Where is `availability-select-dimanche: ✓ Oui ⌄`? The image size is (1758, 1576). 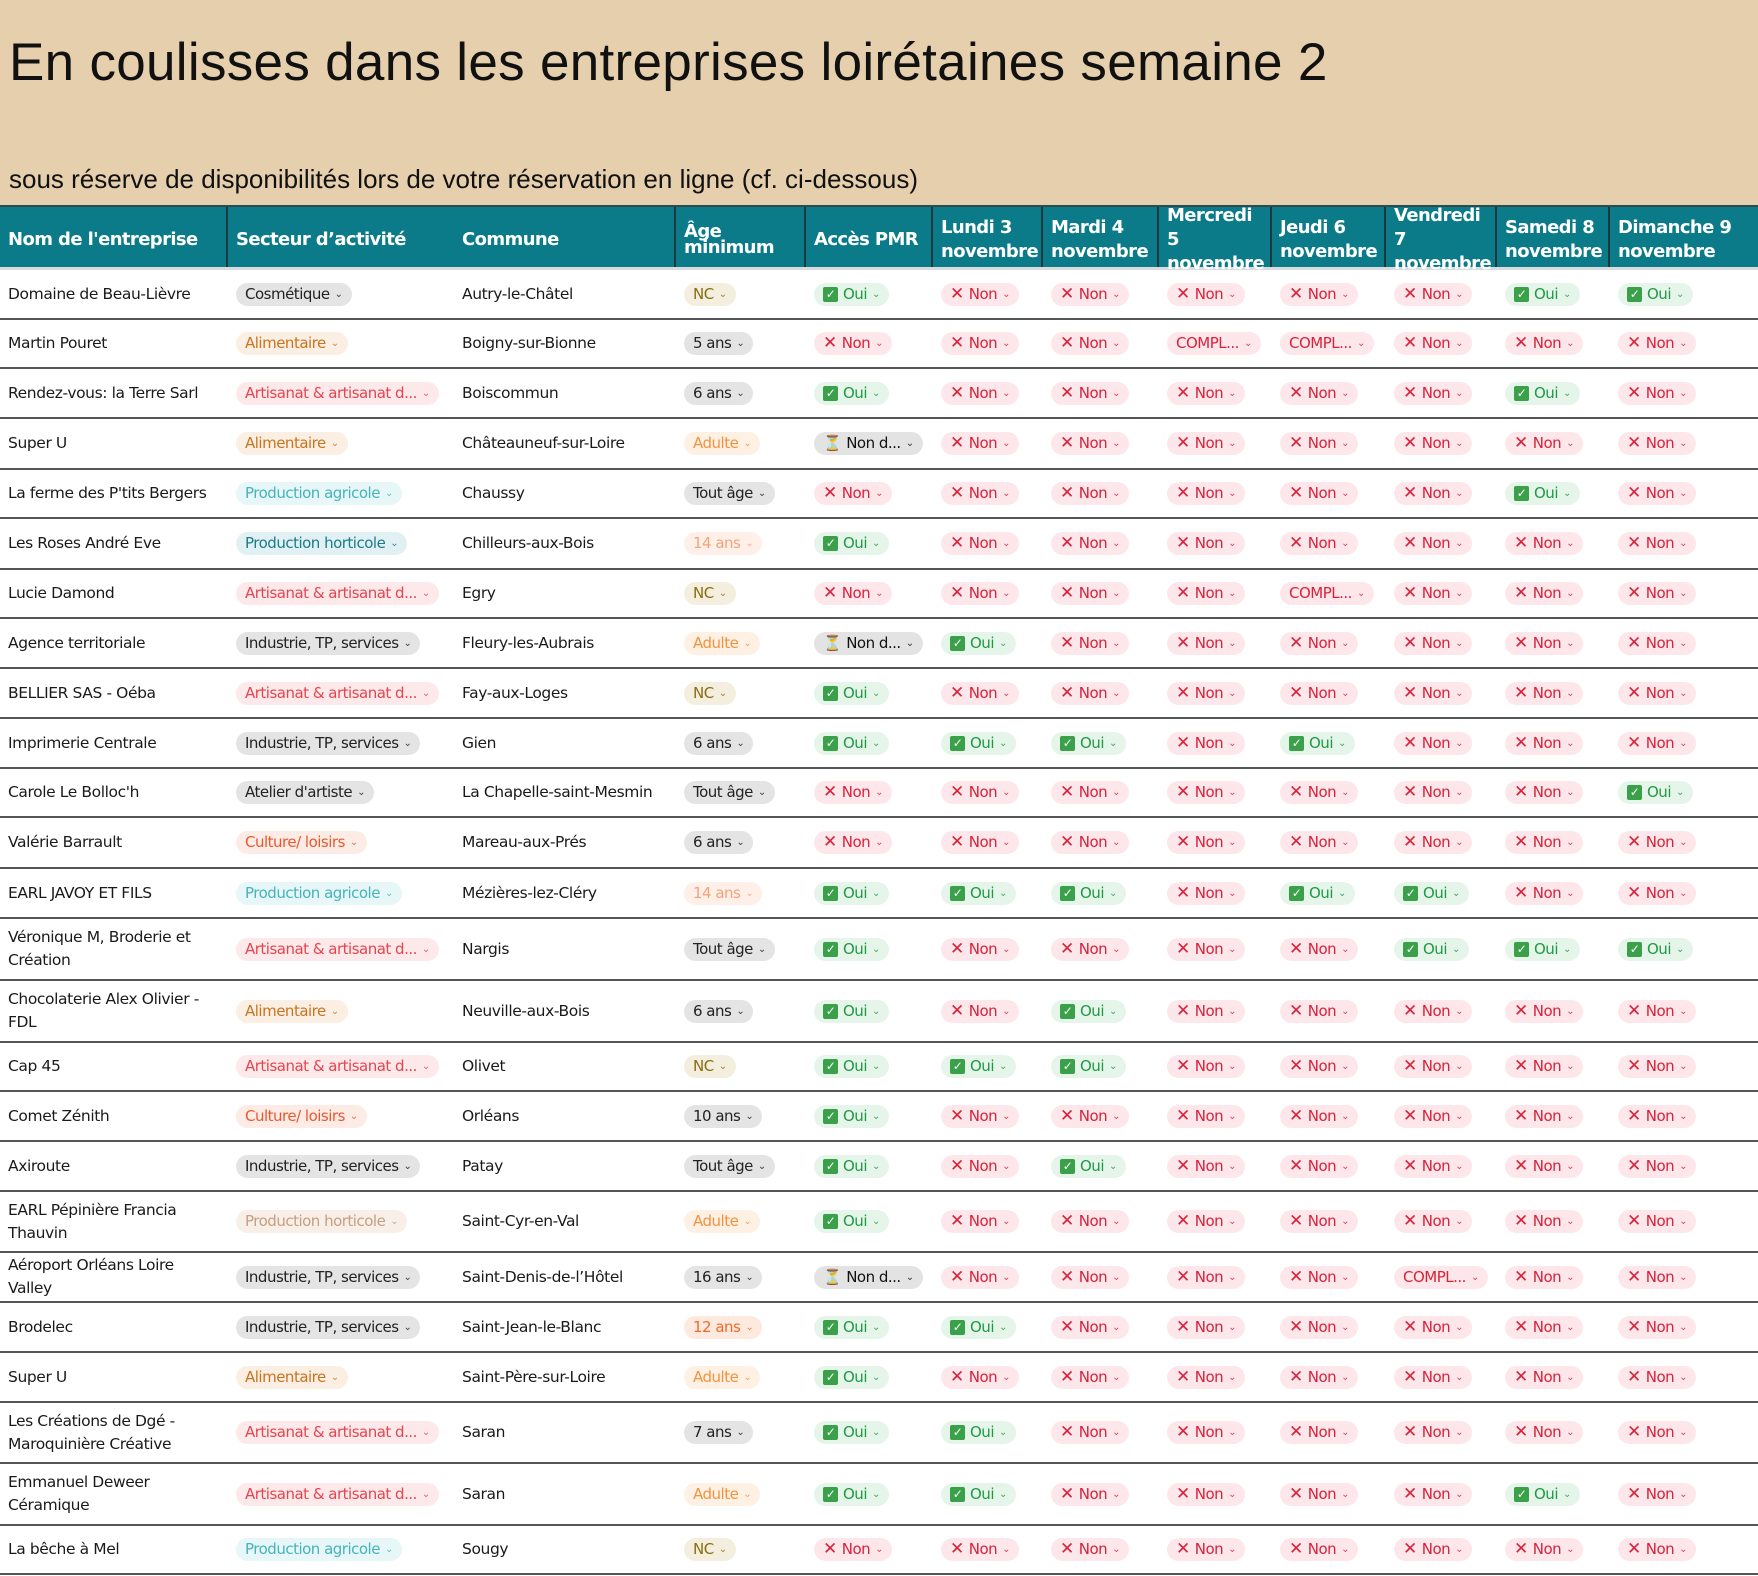
availability-select-dimanche: ✓ Oui ⌄ is located at coordinates (1655, 949).